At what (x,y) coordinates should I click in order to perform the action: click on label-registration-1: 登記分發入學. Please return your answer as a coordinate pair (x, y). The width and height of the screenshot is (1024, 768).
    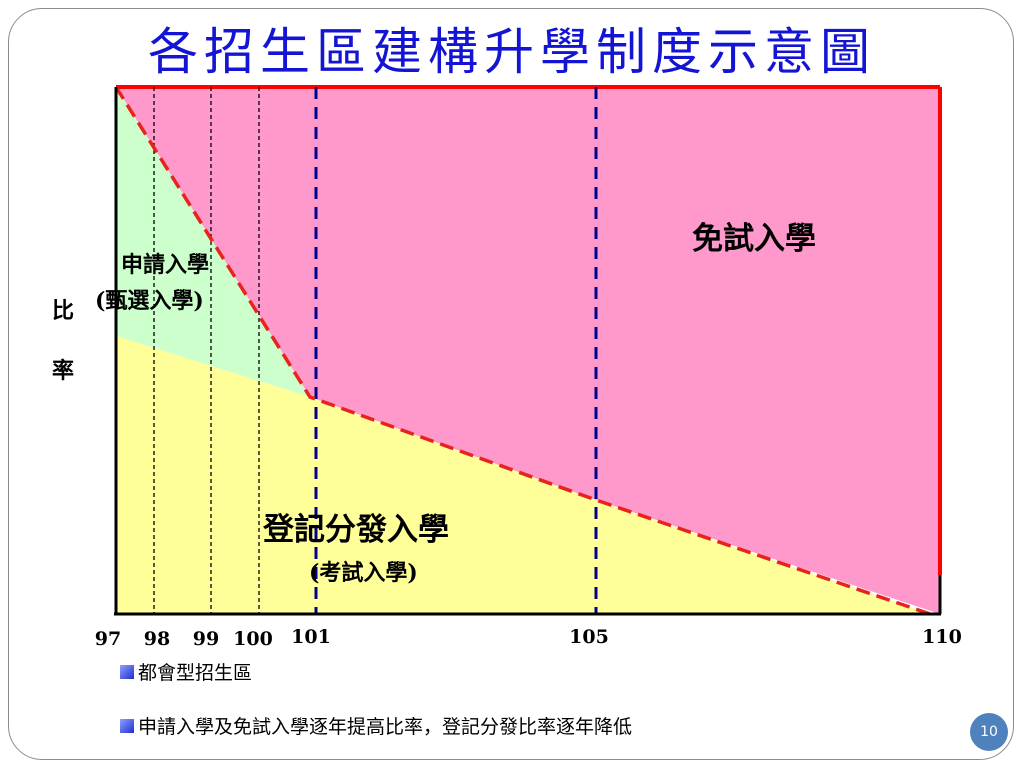
    Looking at the image, I should click on (355, 530).